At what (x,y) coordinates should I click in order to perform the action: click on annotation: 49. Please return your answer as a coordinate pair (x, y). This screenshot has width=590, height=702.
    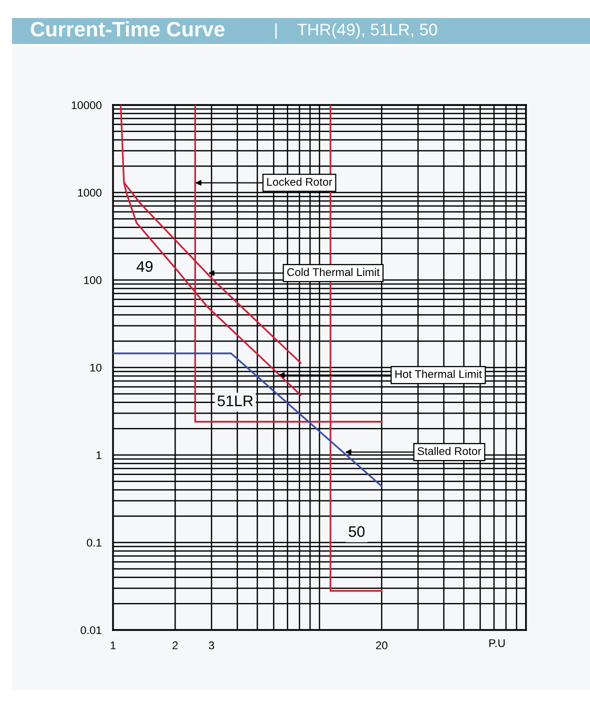
    Looking at the image, I should click on (144, 266).